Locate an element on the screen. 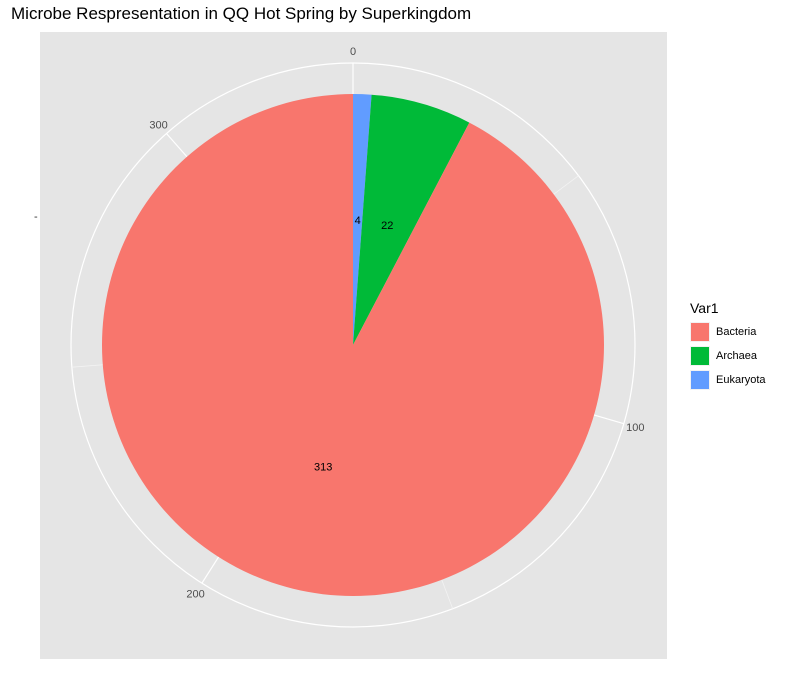 The image size is (791, 691). legend-key-eukaryota is located at coordinates (700, 380).